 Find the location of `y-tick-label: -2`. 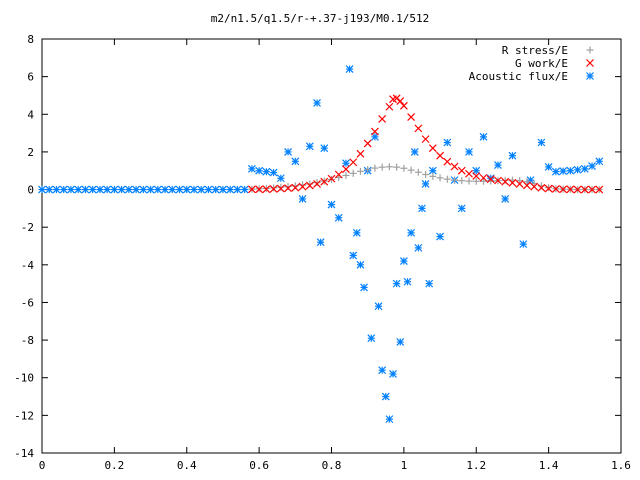

y-tick-label: -2 is located at coordinates (27, 227).